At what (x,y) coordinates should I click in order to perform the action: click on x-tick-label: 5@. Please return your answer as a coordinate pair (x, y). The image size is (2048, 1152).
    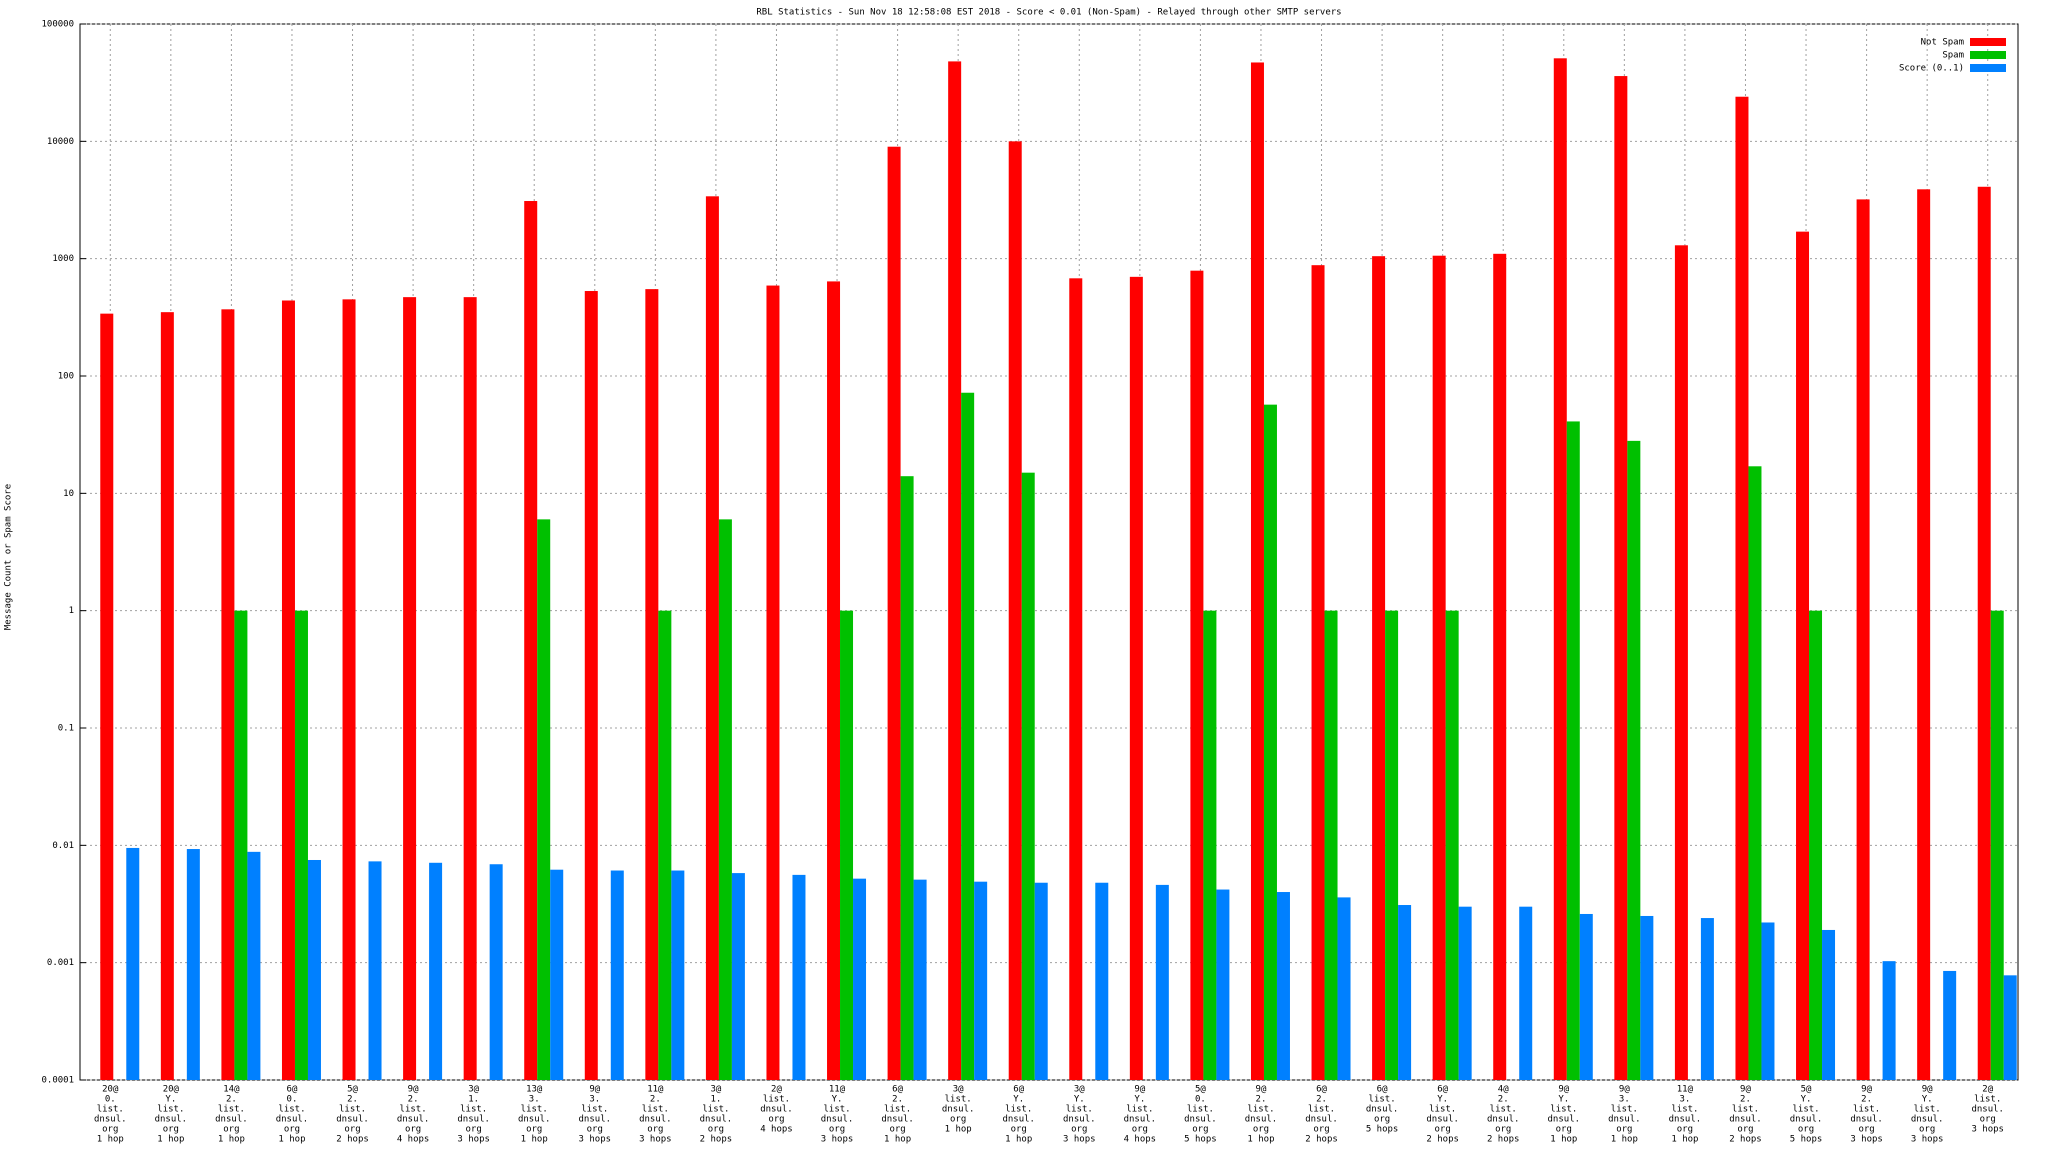
    Looking at the image, I should click on (352, 1090).